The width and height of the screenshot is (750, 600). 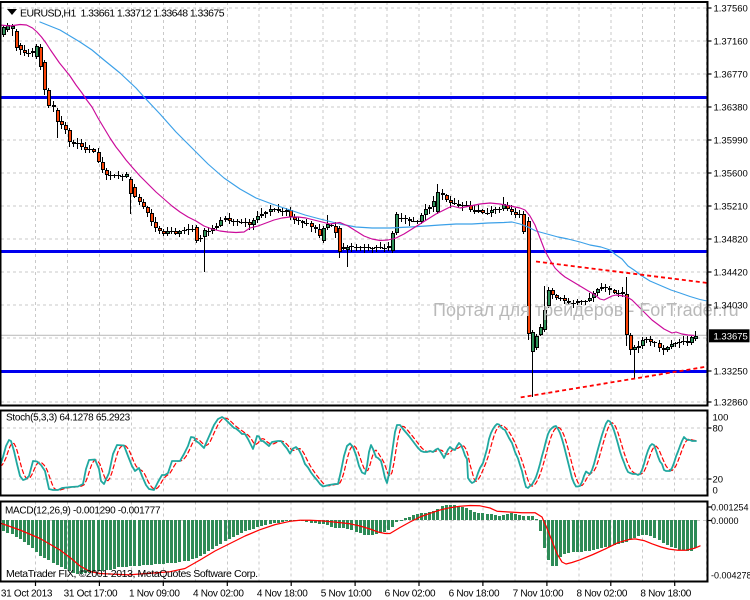 What do you see at coordinates (731, 174) in the screenshot?
I see `svg-text: 1.35600` at bounding box center [731, 174].